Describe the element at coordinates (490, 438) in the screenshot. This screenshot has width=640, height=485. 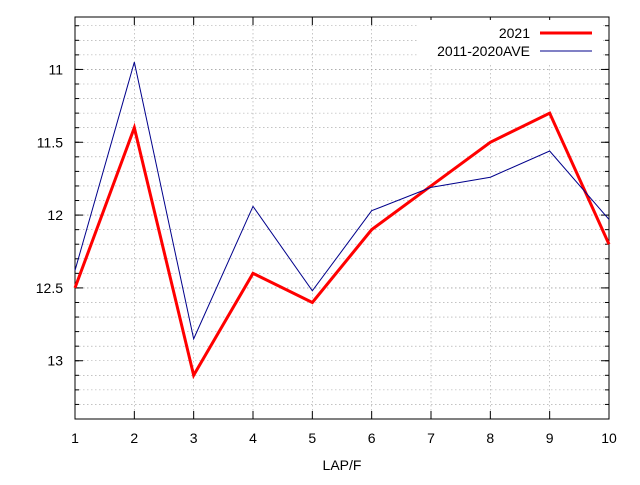
I see `x-tick-label: 8` at that location.